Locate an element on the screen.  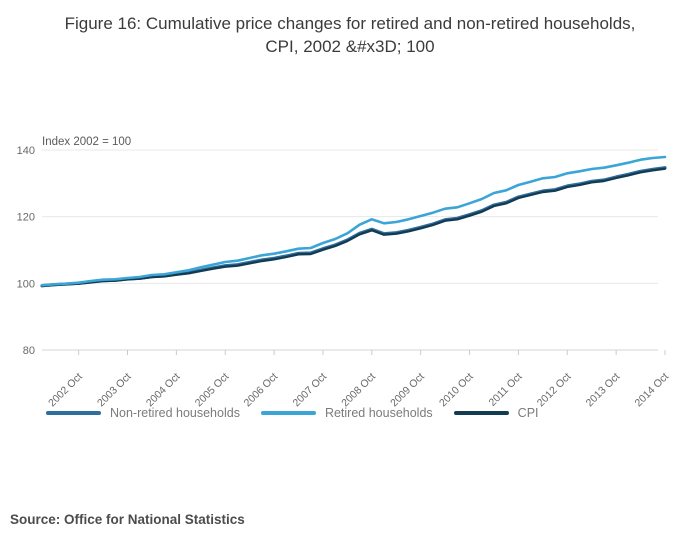
x-tick-label-9: 2011 Oct is located at coordinates (505, 389).